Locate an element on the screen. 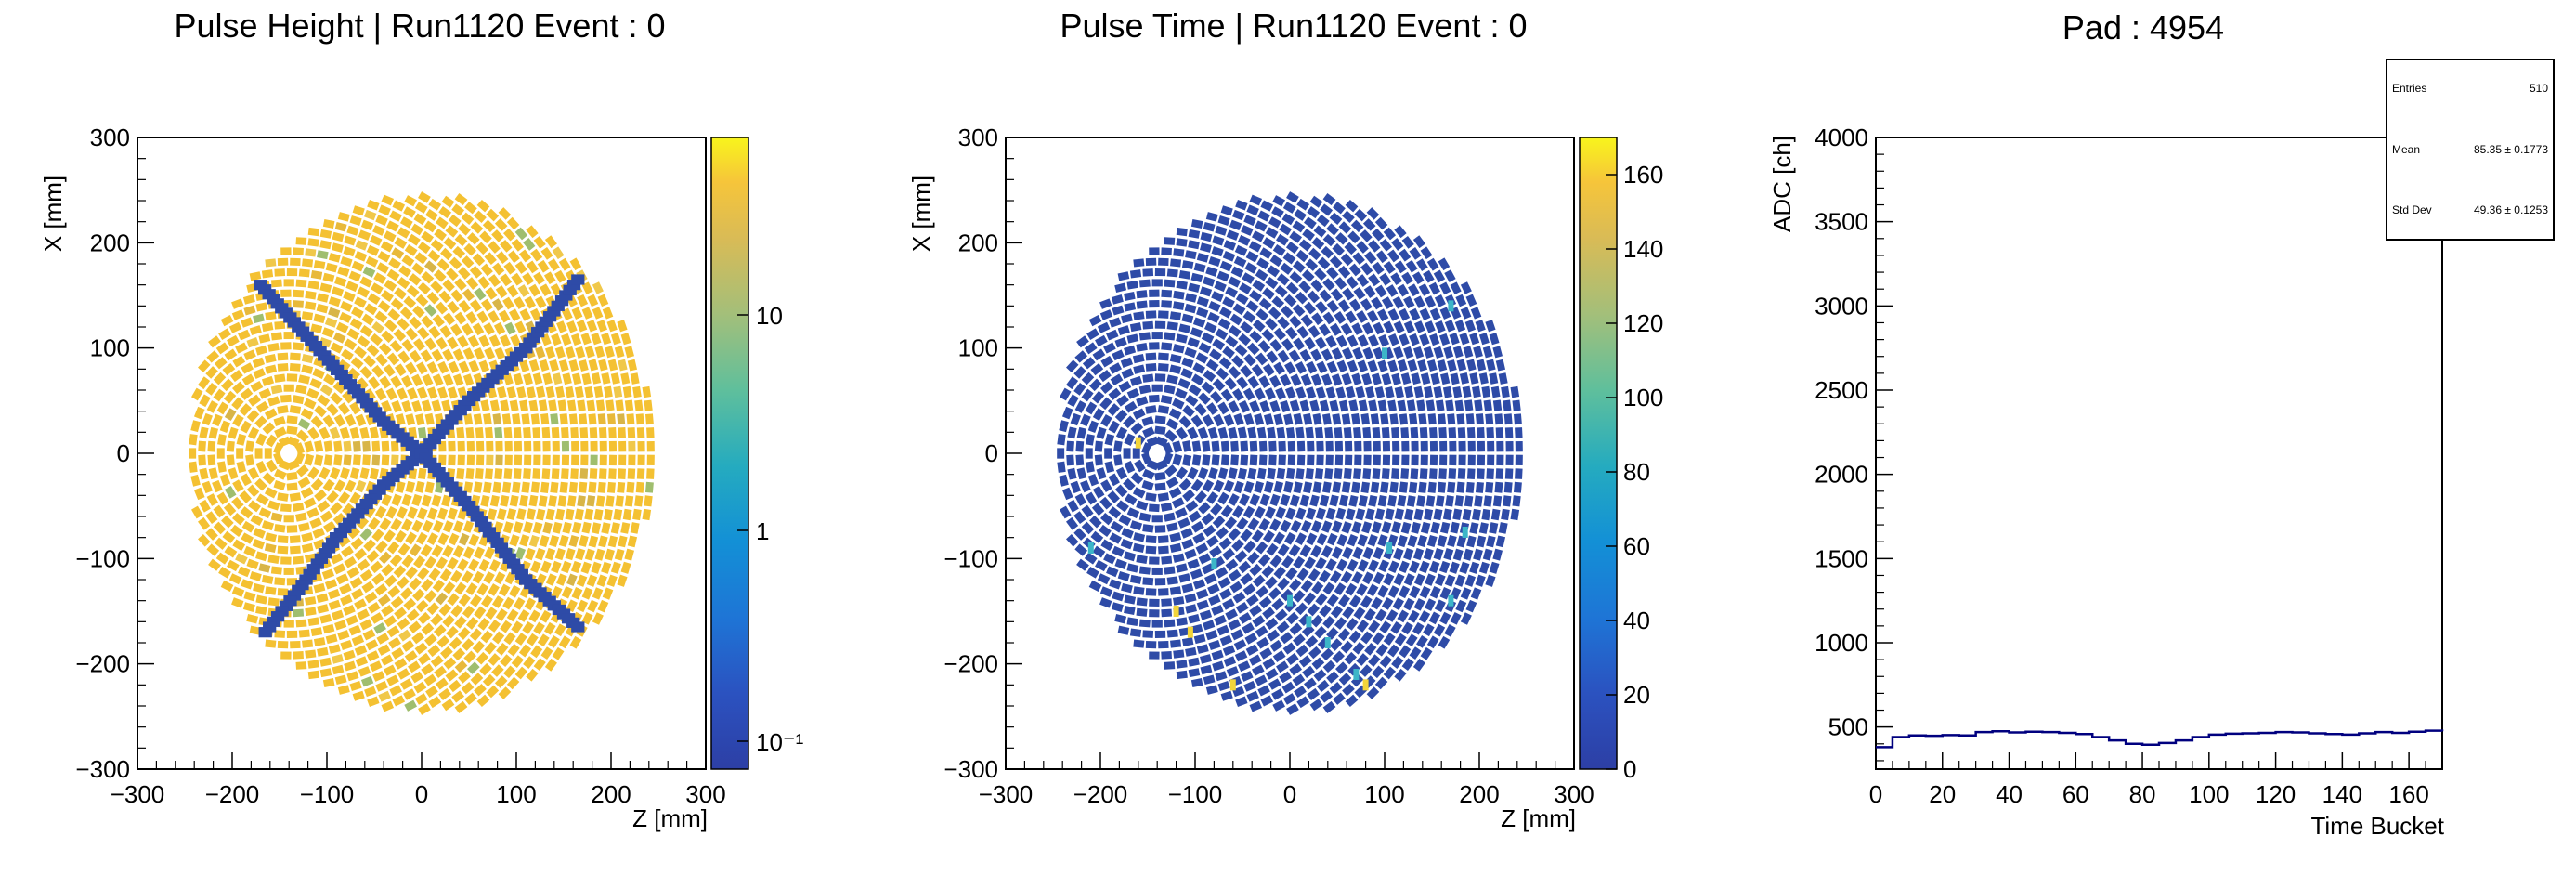  panel1-tracks is located at coordinates (419, 456).